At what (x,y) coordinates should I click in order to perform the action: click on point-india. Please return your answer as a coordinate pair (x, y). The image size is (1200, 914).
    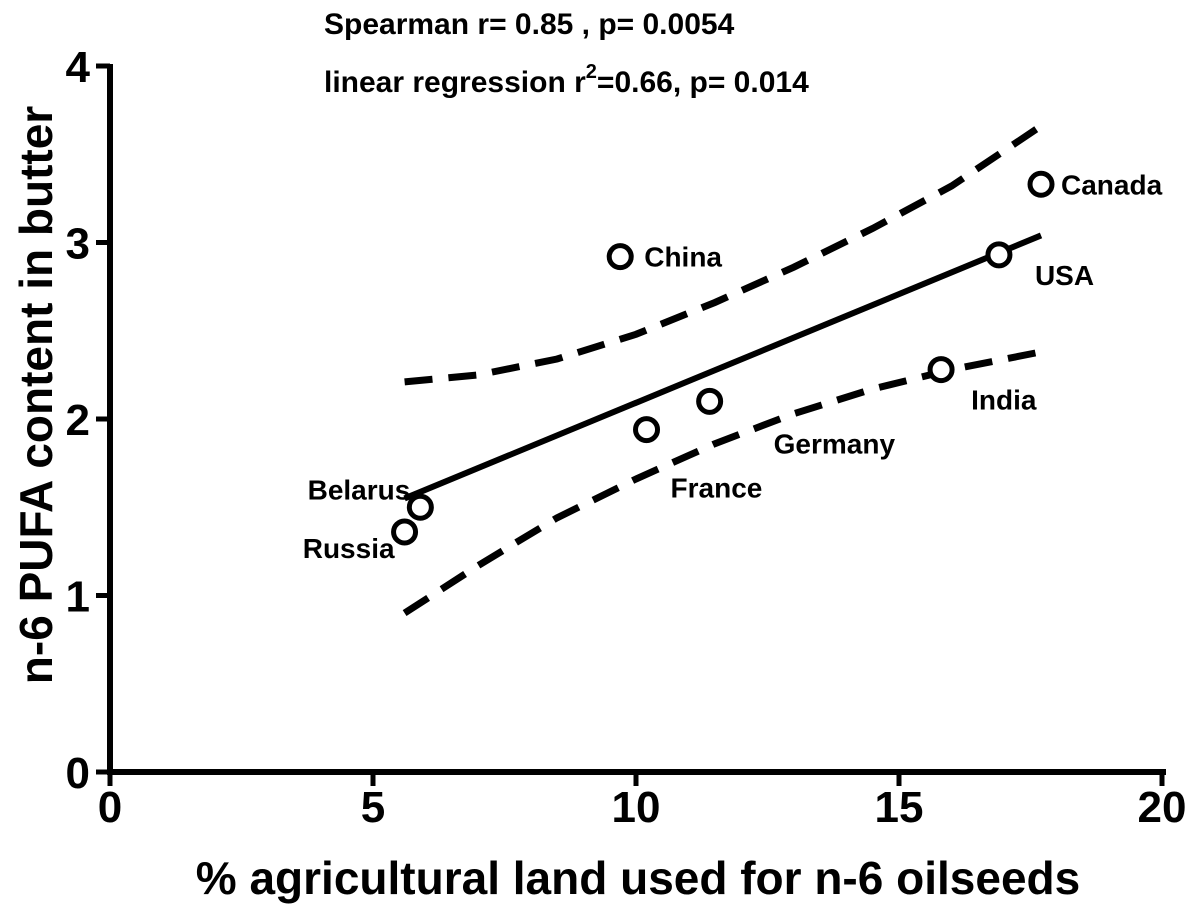
    Looking at the image, I should click on (941, 370).